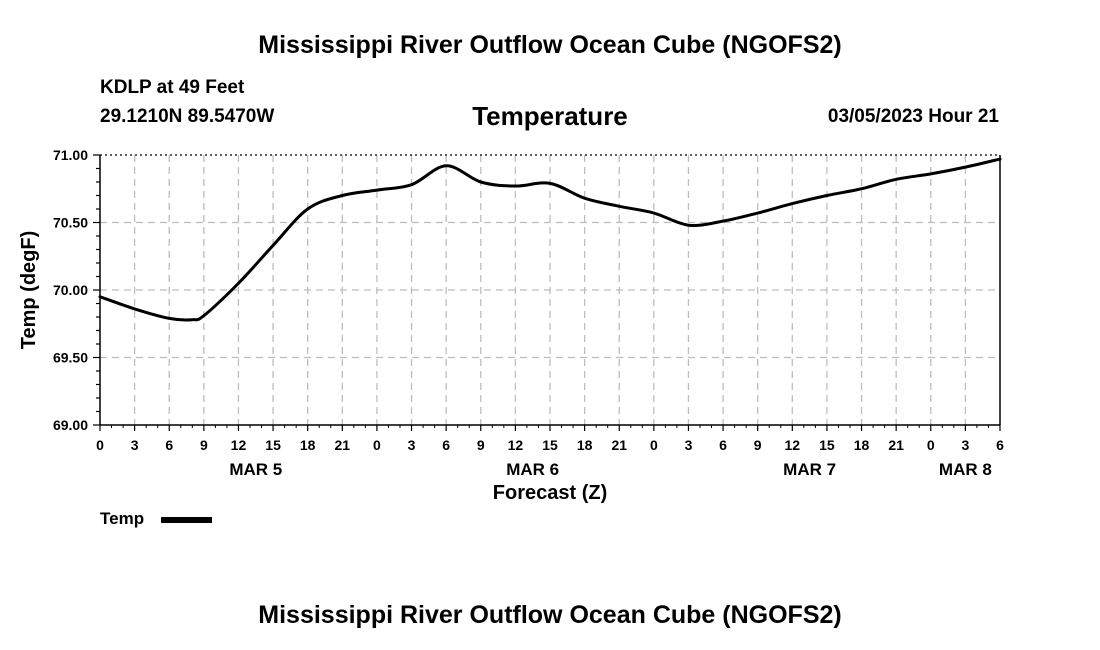  What do you see at coordinates (550, 493) in the screenshot?
I see `x-axis-label: Forecast (Z)` at bounding box center [550, 493].